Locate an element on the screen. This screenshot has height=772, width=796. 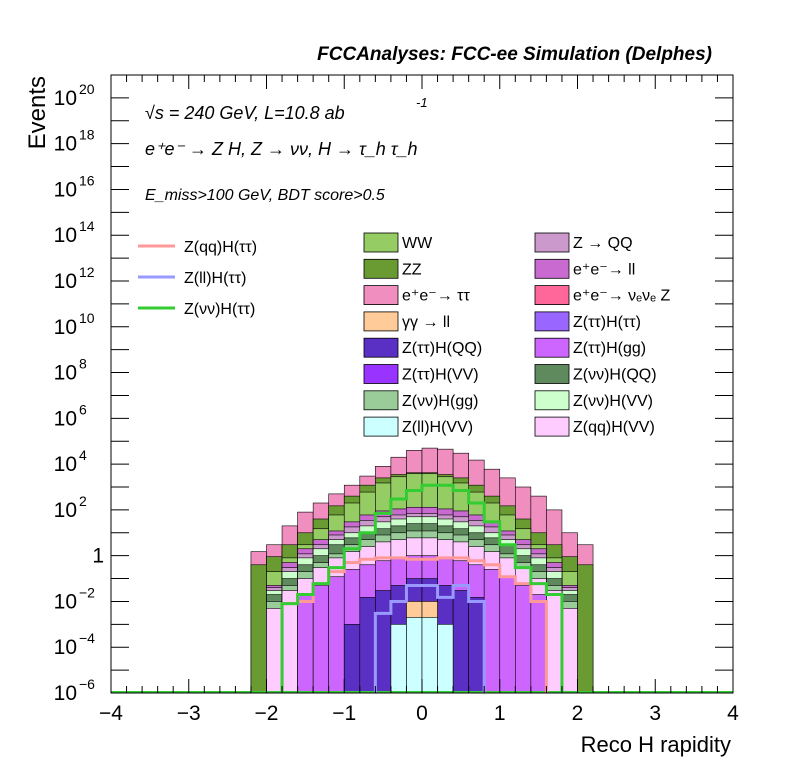
x-tick-label: 0 is located at coordinates (422, 713).